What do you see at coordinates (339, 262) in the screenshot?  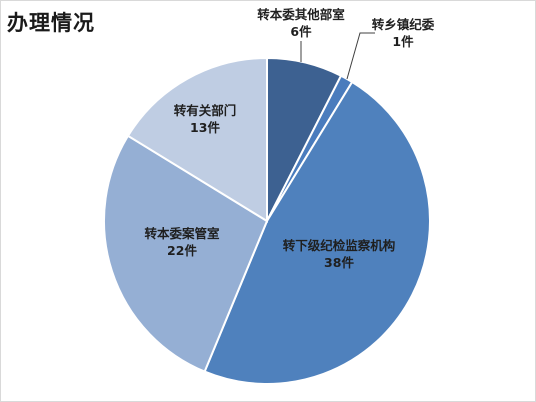 I see `slice-label-value-2: 38件` at bounding box center [339, 262].